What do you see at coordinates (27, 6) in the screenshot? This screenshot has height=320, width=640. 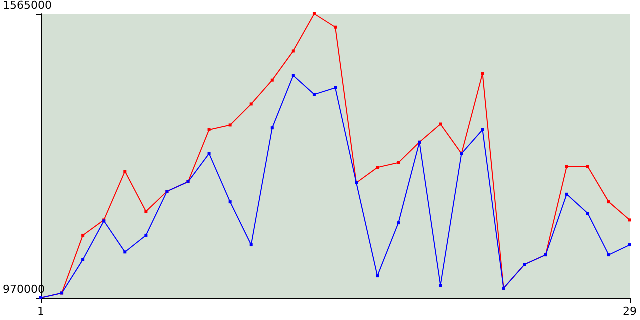 I see `y-tick-label: 1565000` at bounding box center [27, 6].